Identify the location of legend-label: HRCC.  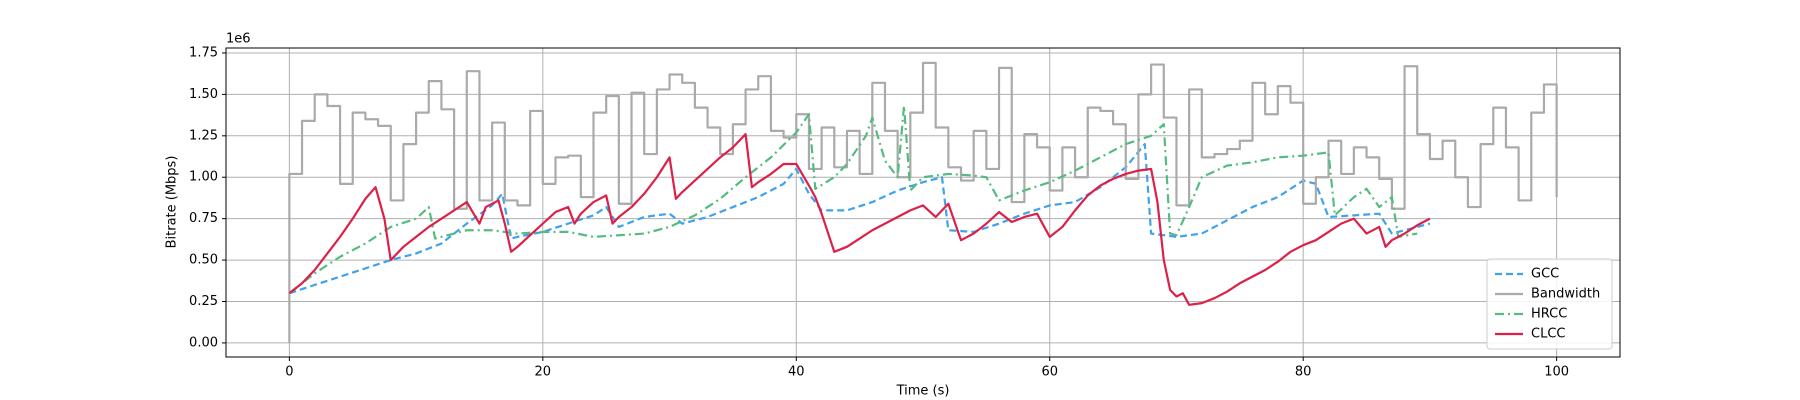
(1549, 314).